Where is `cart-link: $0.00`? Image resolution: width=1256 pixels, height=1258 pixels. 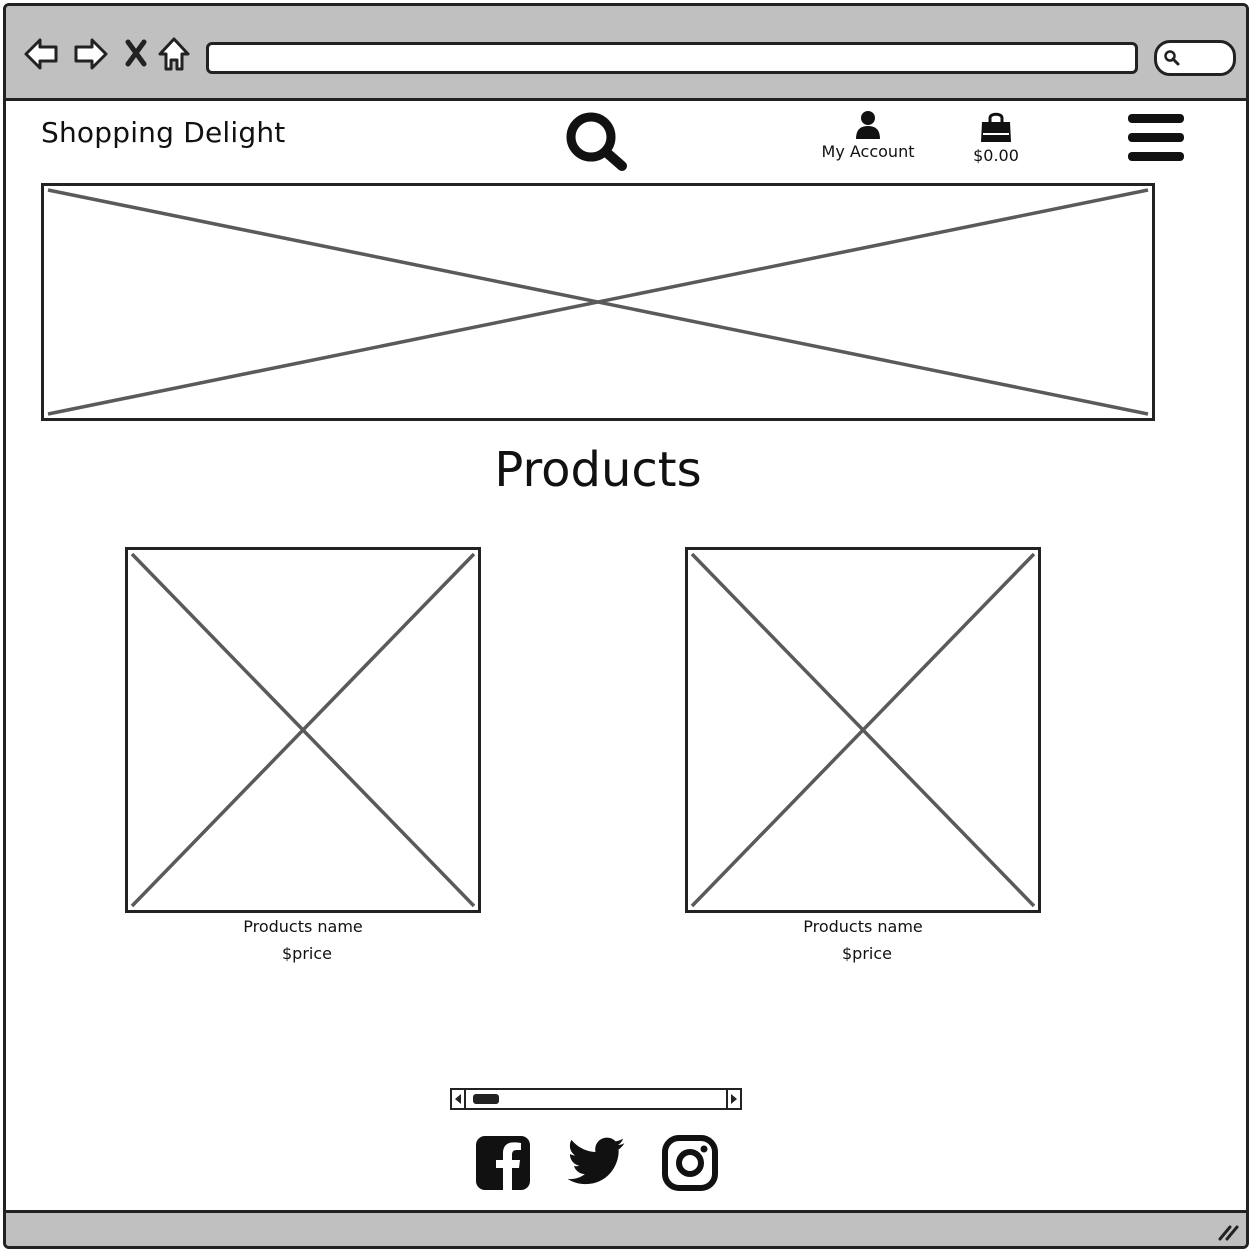
cart-link: $0.00 is located at coordinates (996, 137).